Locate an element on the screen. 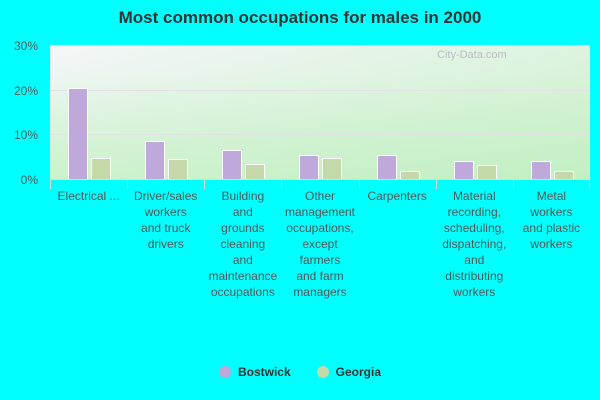  x-tick-label: Metal workers and plastic workers is located at coordinates (551, 220).